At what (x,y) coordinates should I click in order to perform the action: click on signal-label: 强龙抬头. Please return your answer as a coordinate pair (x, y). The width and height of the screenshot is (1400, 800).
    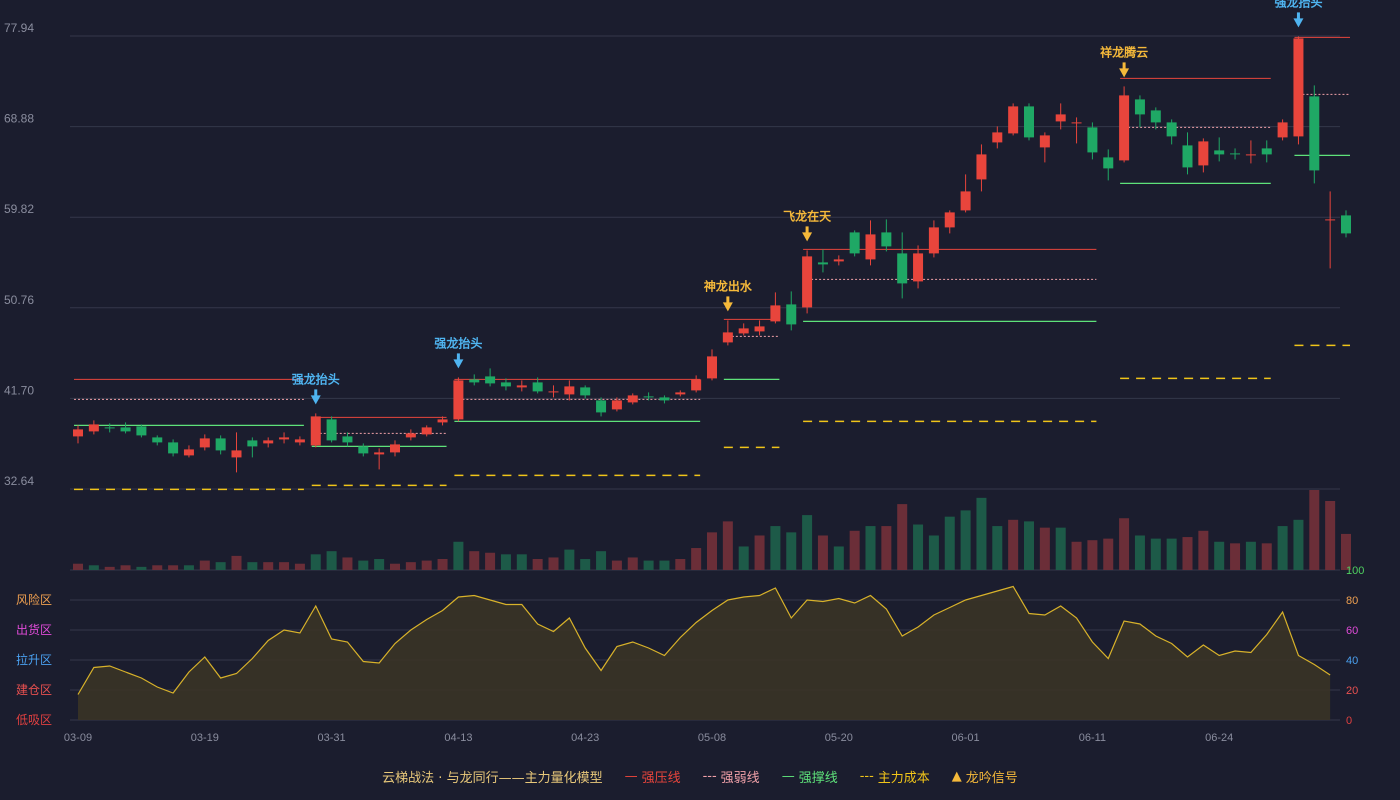
    Looking at the image, I should click on (458, 342).